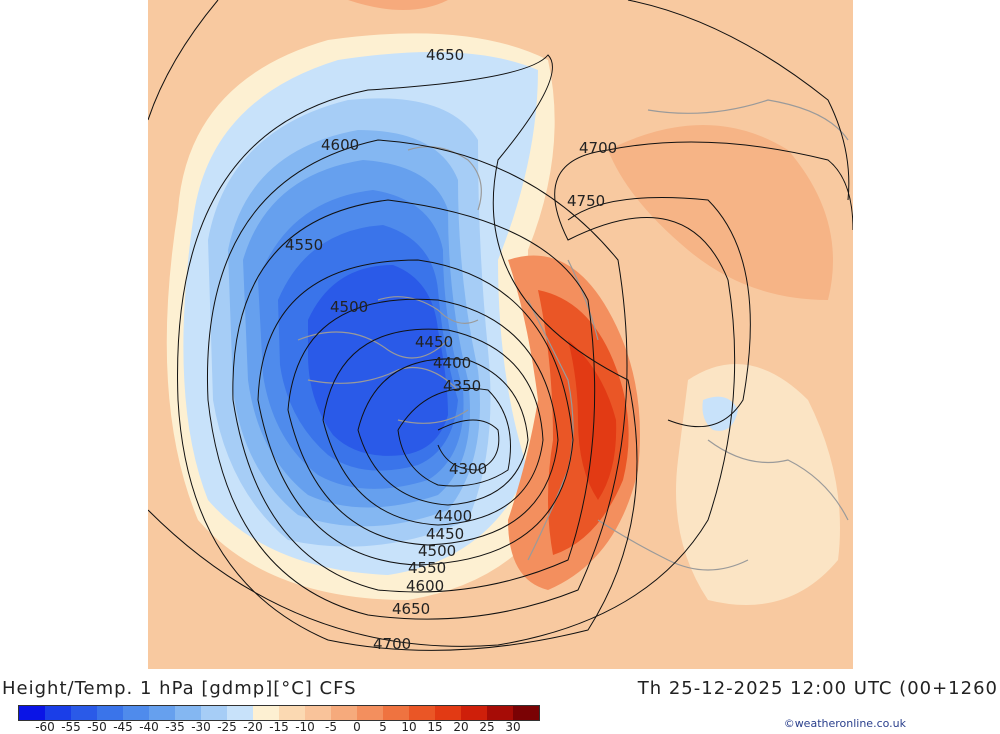 The image size is (1000, 734). I want to click on contour-label-4300: 4300, so click(468, 469).